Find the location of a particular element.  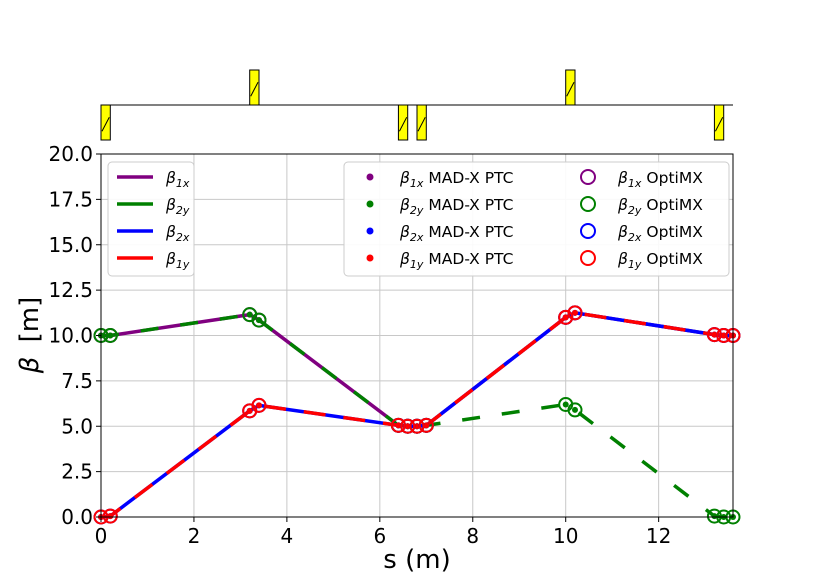

lattice-strip is located at coordinates (416, 105).